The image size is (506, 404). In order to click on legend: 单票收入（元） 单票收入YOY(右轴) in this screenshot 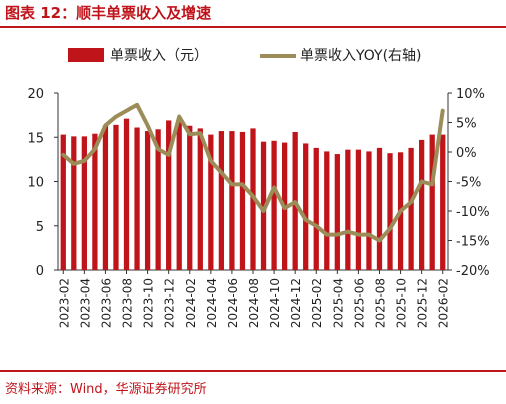, I will do `click(245, 56)`.